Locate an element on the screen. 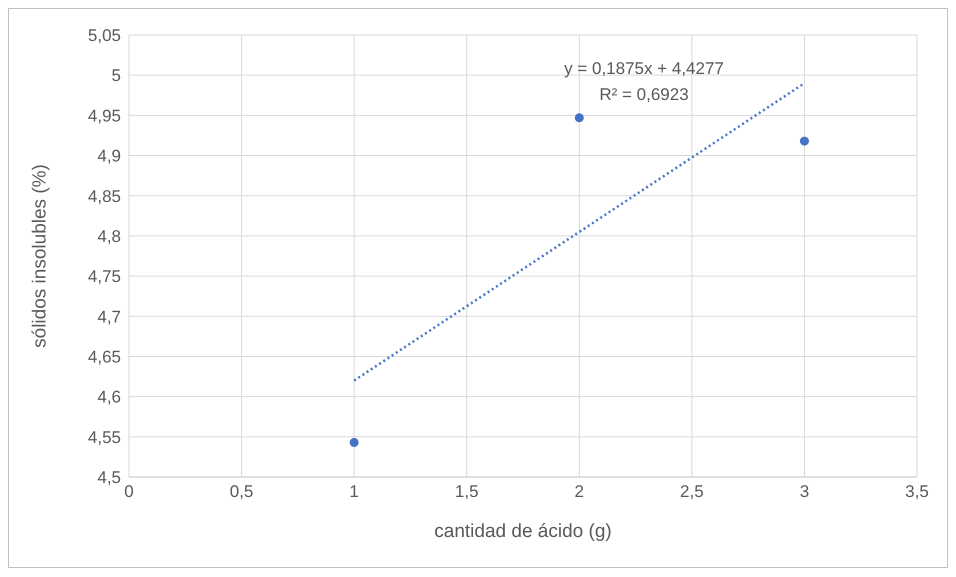 This screenshot has height=577, width=956. x-tick-label: 1 is located at coordinates (354, 492).